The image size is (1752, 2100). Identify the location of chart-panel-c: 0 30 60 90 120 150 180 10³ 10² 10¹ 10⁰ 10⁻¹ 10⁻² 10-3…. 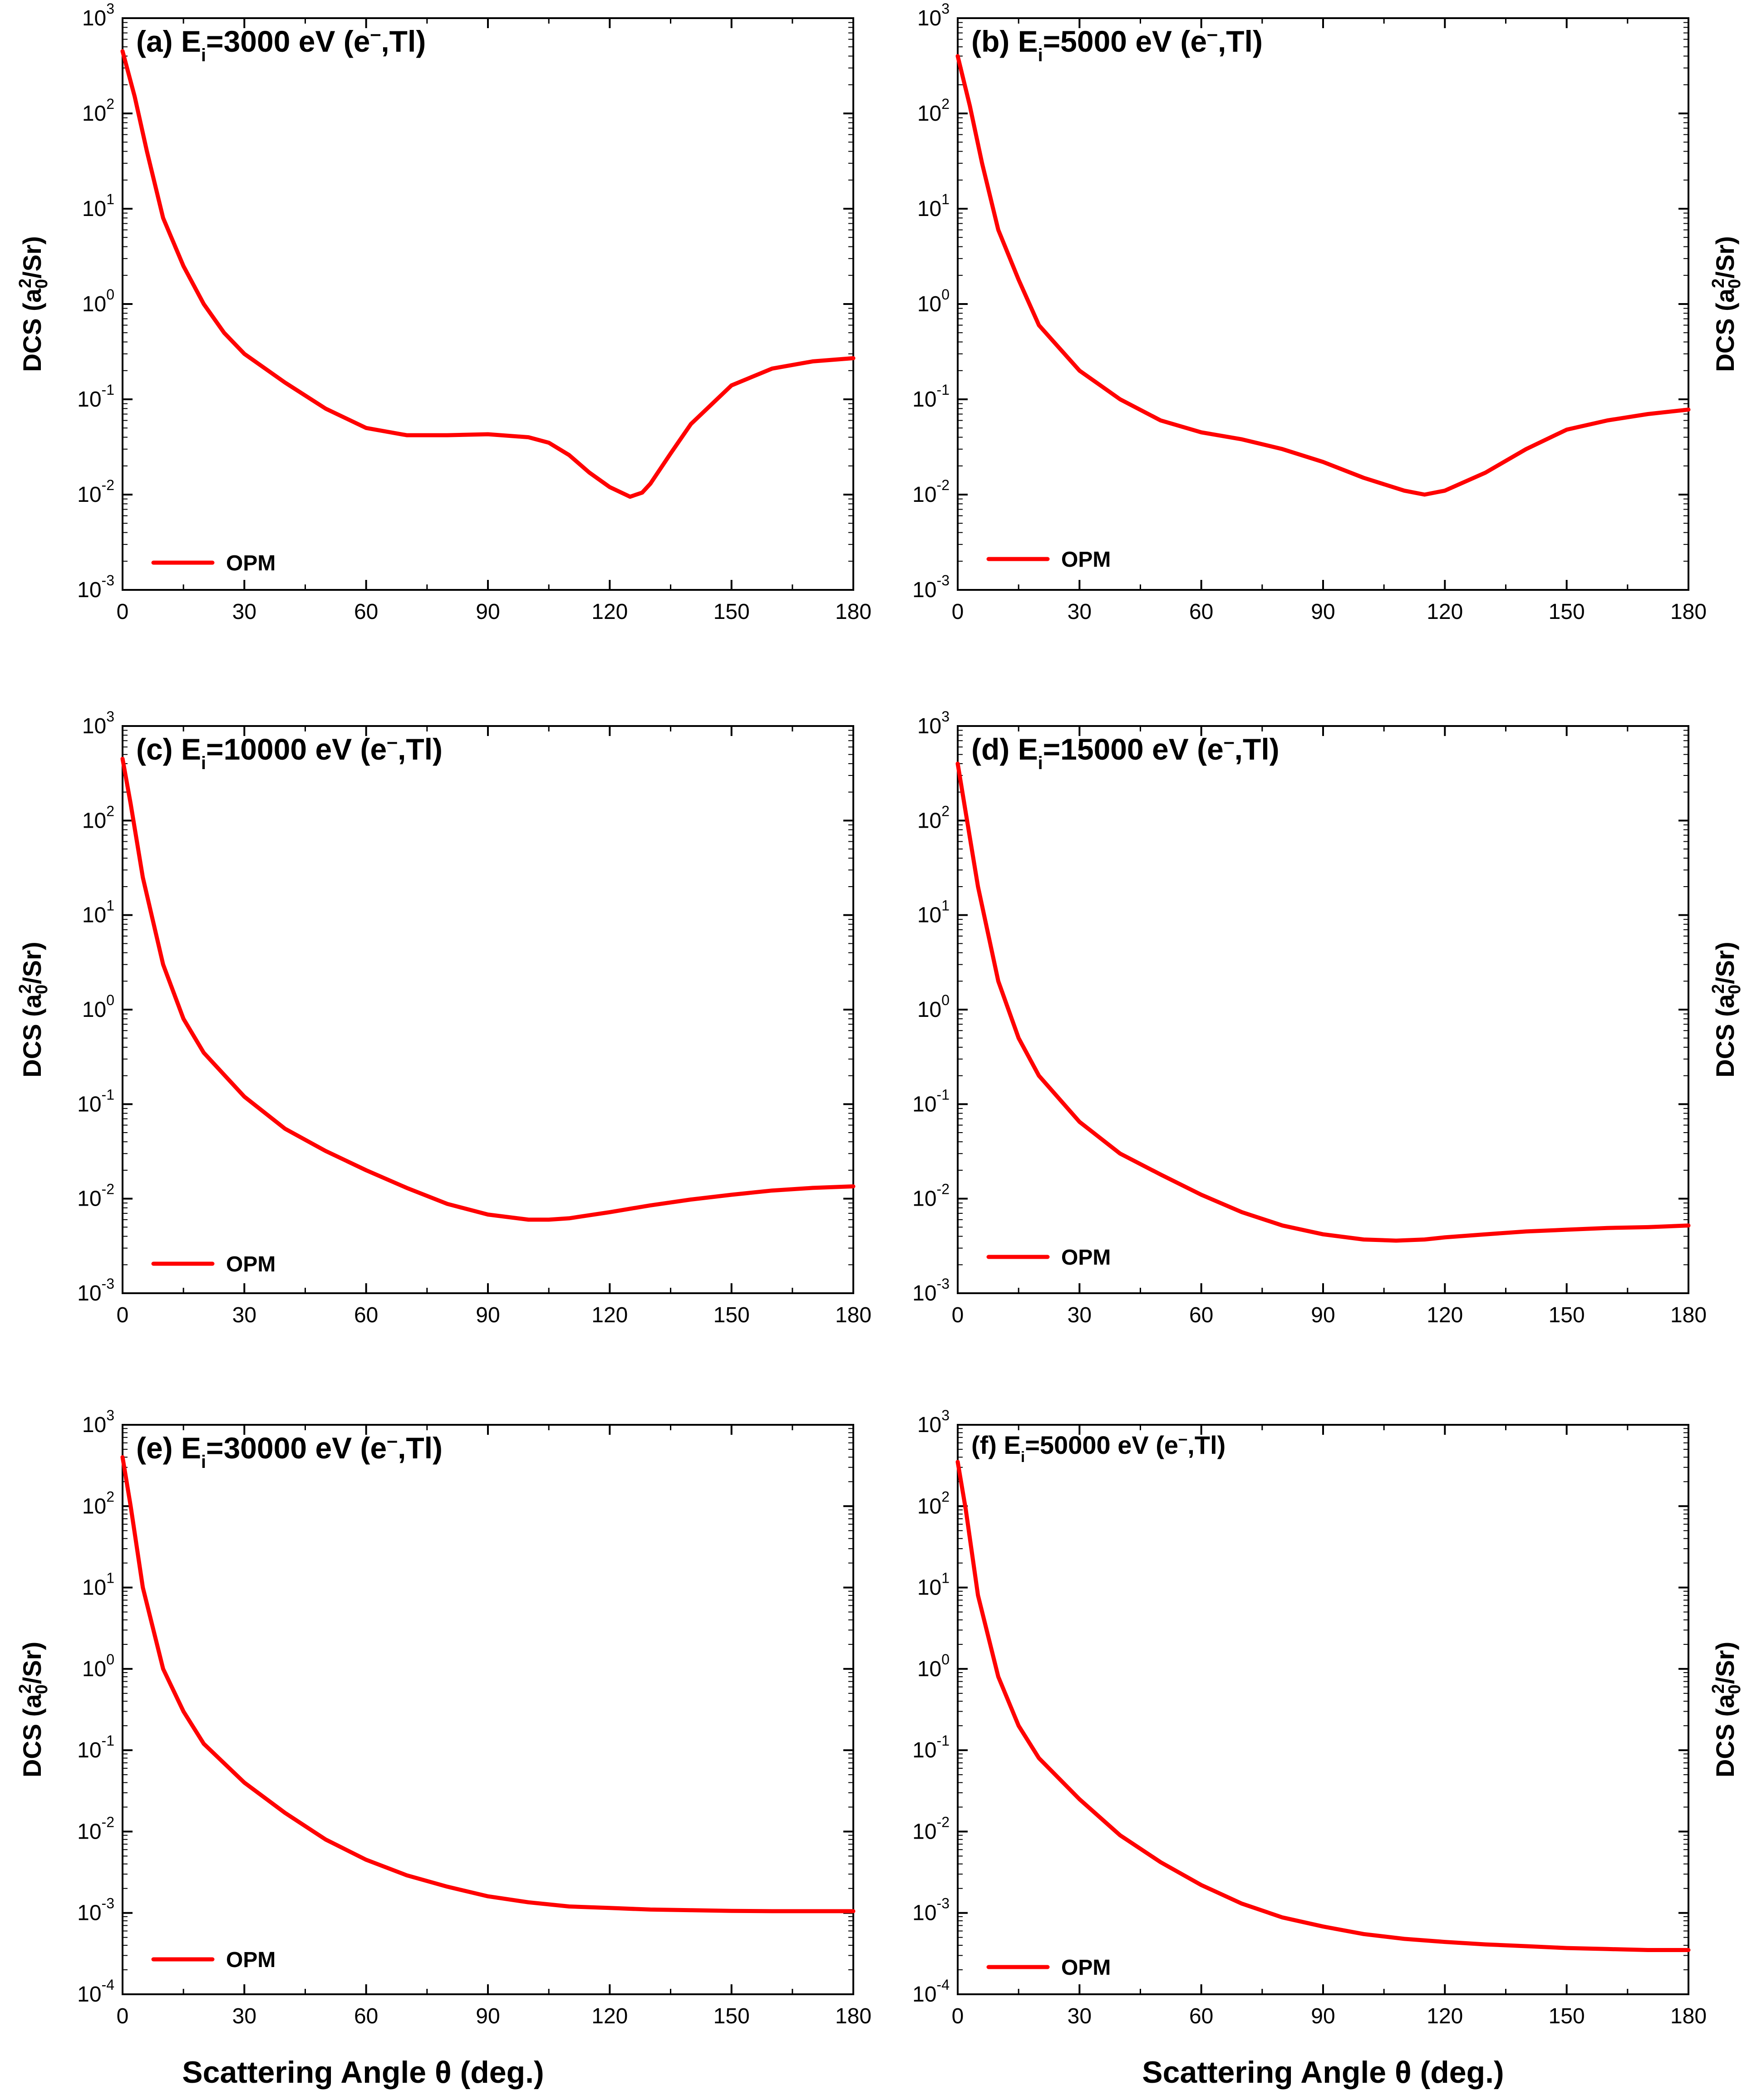
(443, 1017).